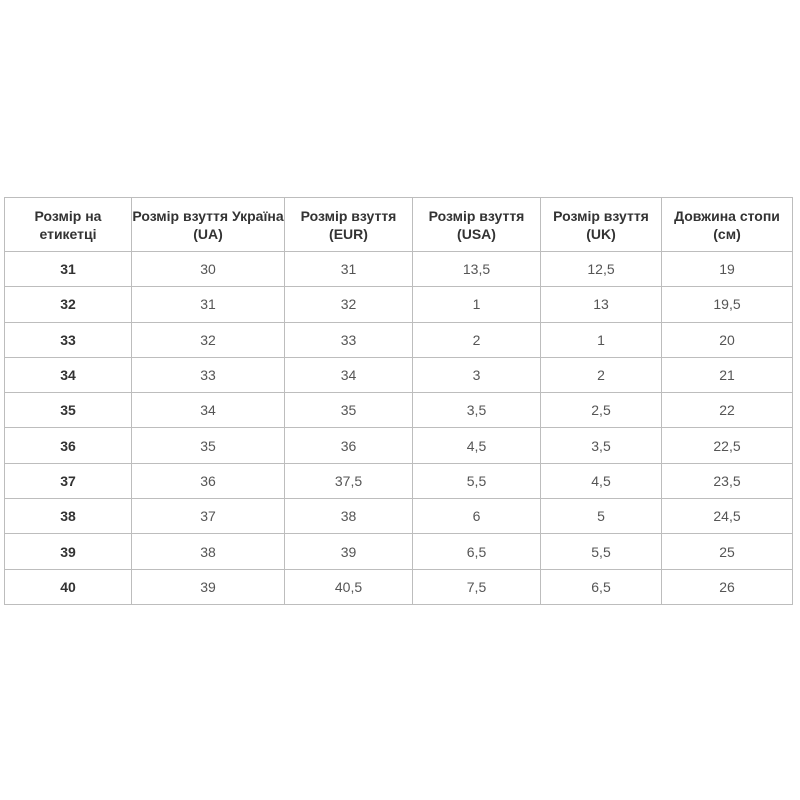 The width and height of the screenshot is (800, 800). I want to click on table-cell: 19,5, so click(727, 304).